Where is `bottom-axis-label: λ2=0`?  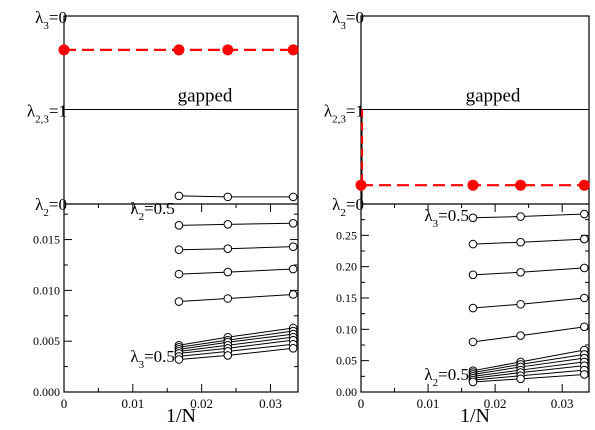
bottom-axis-label: λ2=0 is located at coordinates (348, 207).